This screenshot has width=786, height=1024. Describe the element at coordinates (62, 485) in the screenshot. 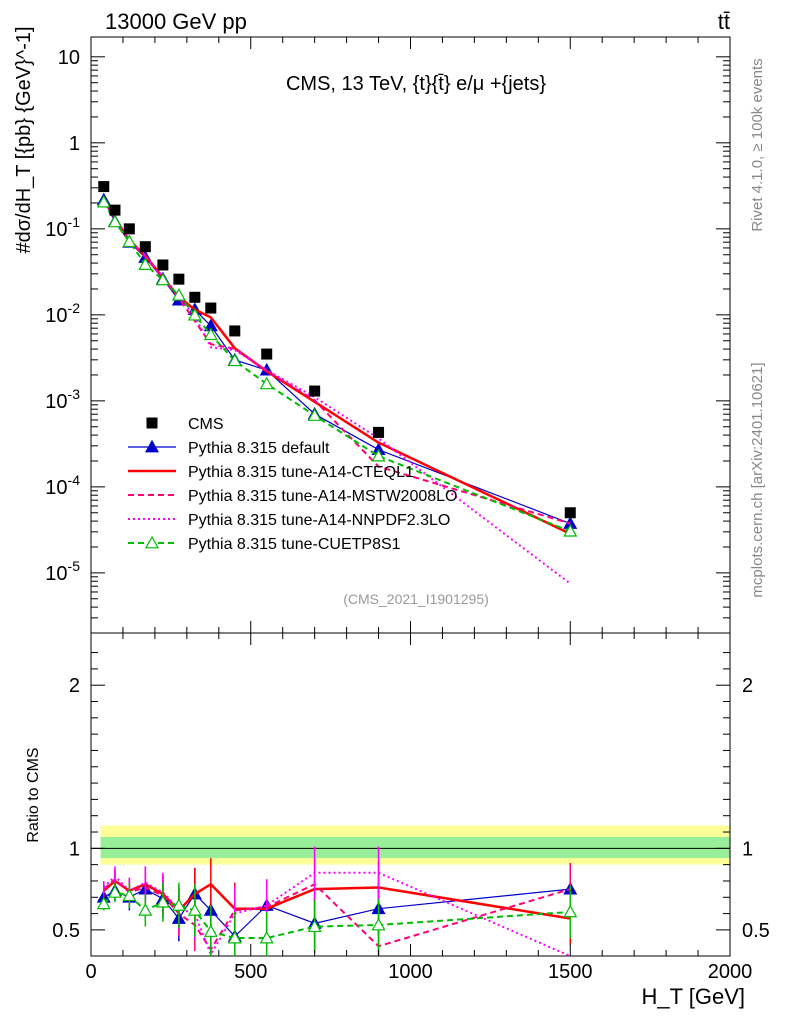

I see `y-tick-label: 10⁻⁴` at that location.